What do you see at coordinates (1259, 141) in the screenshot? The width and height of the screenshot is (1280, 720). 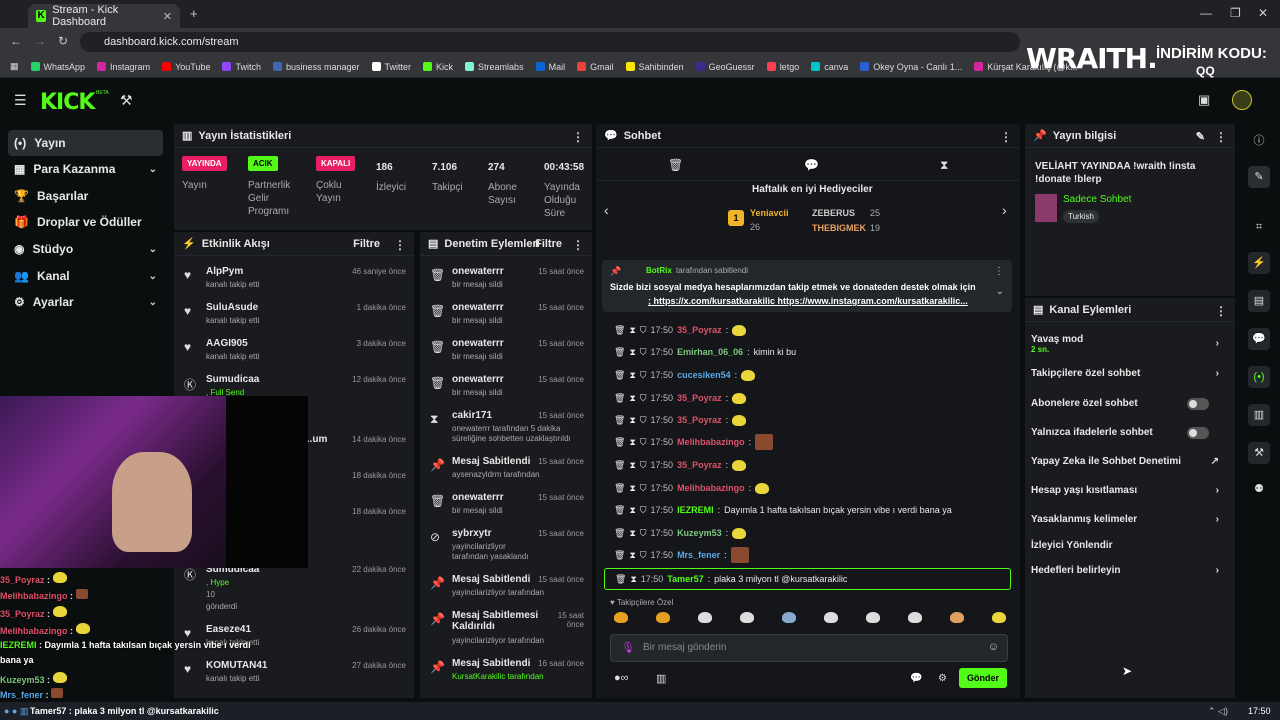 I see `info-icon: ⓘ` at bounding box center [1259, 141].